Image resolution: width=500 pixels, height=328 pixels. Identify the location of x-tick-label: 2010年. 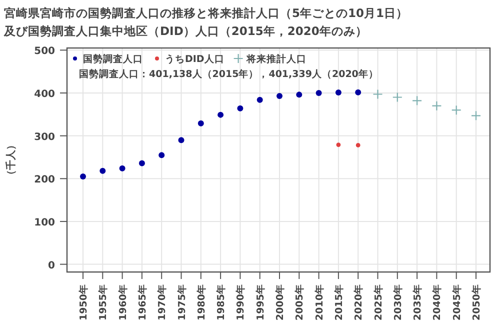
(319, 302).